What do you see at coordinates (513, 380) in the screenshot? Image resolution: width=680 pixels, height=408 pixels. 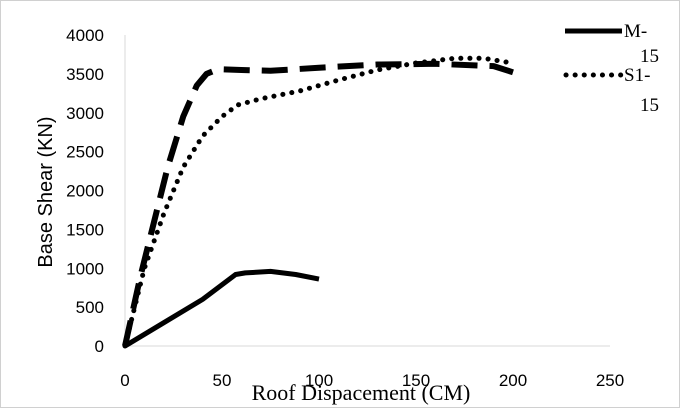 I see `x-tick-label-4: 200` at bounding box center [513, 380].